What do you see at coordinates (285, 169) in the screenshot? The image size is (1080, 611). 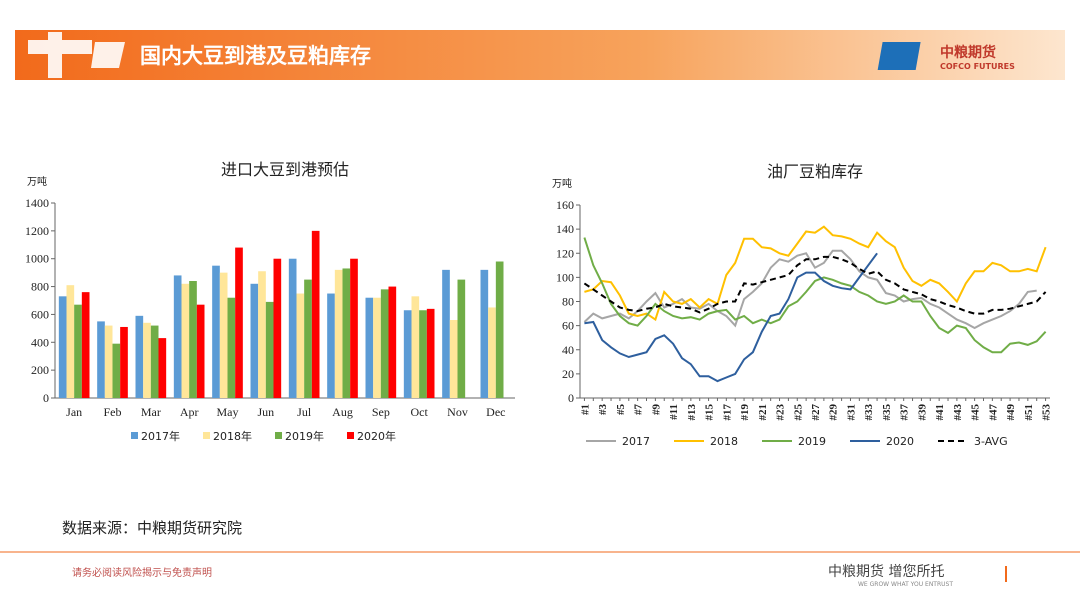 I see `chart-title: 进口大豆到港预估` at bounding box center [285, 169].